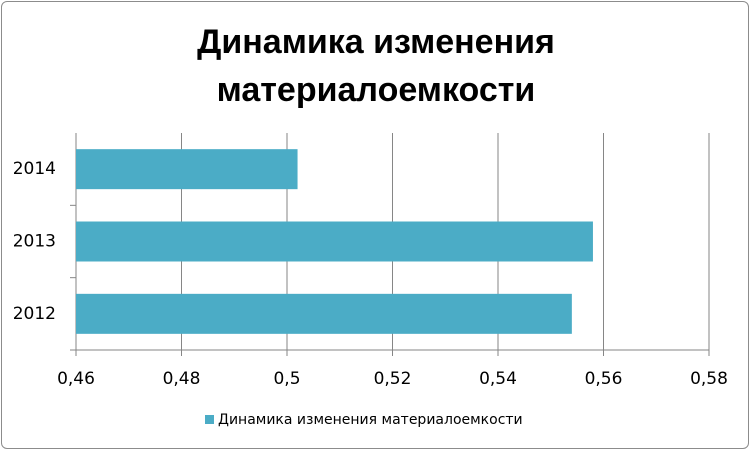 This screenshot has height=452, width=752. Describe the element at coordinates (34, 169) in the screenshot. I see `y-tick-label: 2014` at that location.